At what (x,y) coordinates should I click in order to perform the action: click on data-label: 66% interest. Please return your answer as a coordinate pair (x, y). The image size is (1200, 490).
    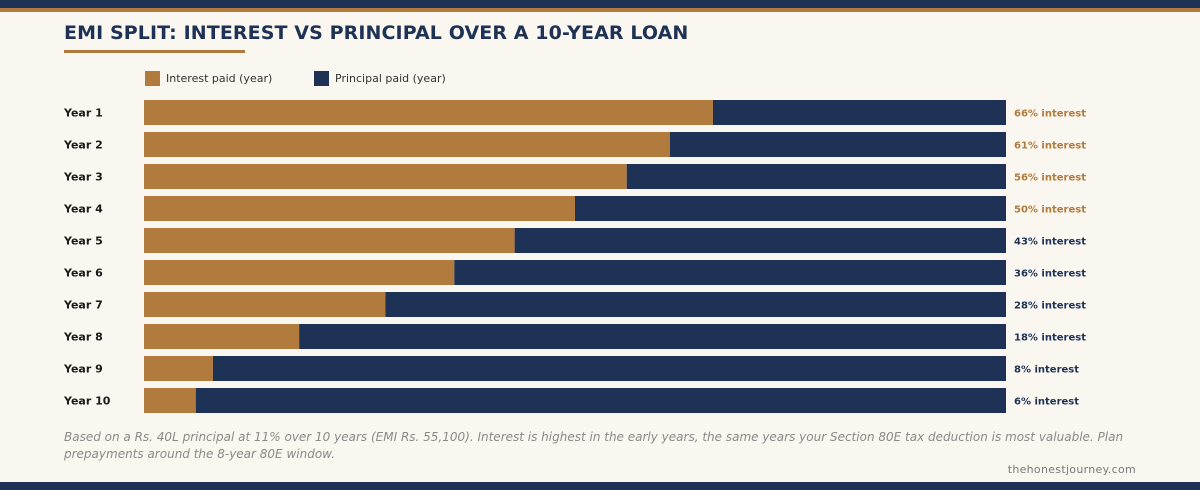
    Looking at the image, I should click on (1050, 114).